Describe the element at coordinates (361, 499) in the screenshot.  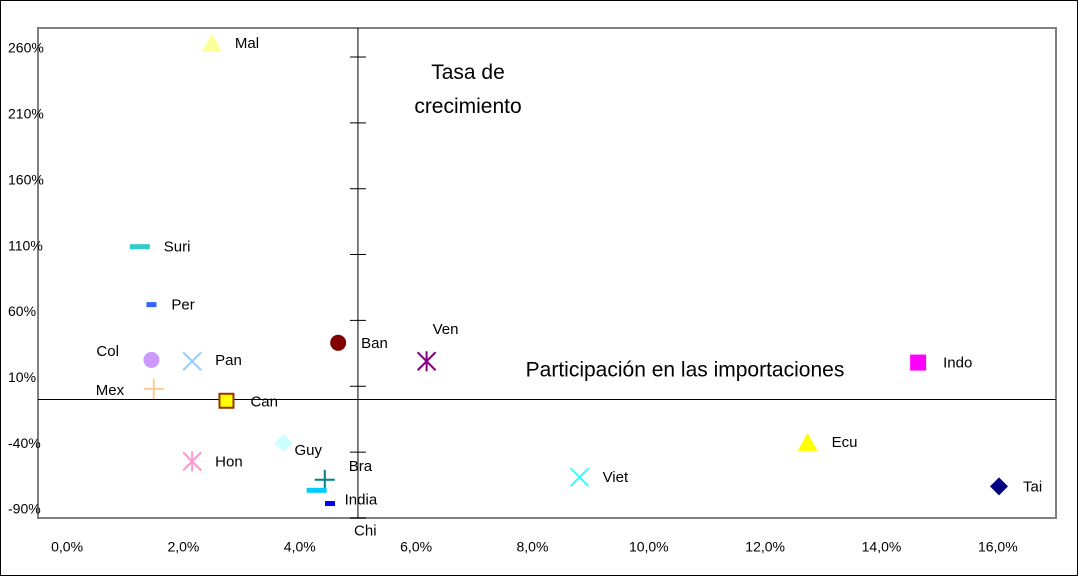
I see `point-label: India` at that location.